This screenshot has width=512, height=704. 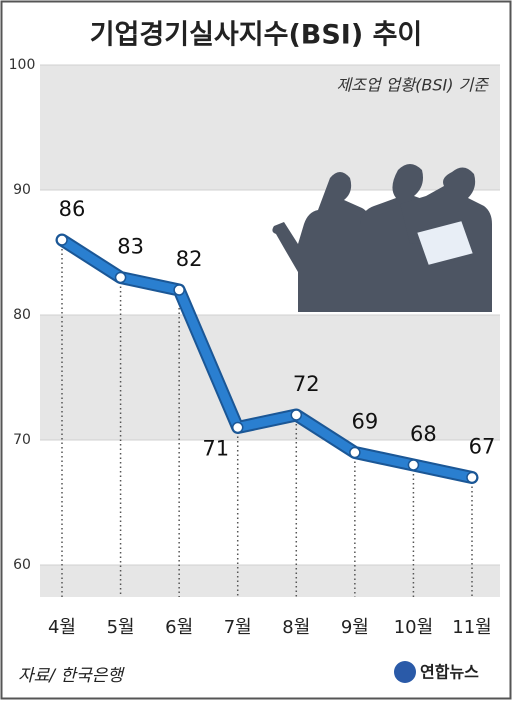 I want to click on data-label: 69, so click(x=364, y=422).